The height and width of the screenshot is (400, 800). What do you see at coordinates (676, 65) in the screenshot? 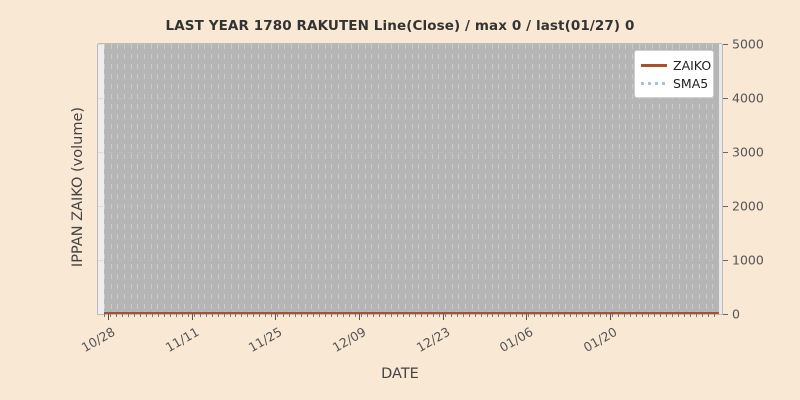
I see `legend-item-zaiko: ZAIKO` at bounding box center [676, 65].